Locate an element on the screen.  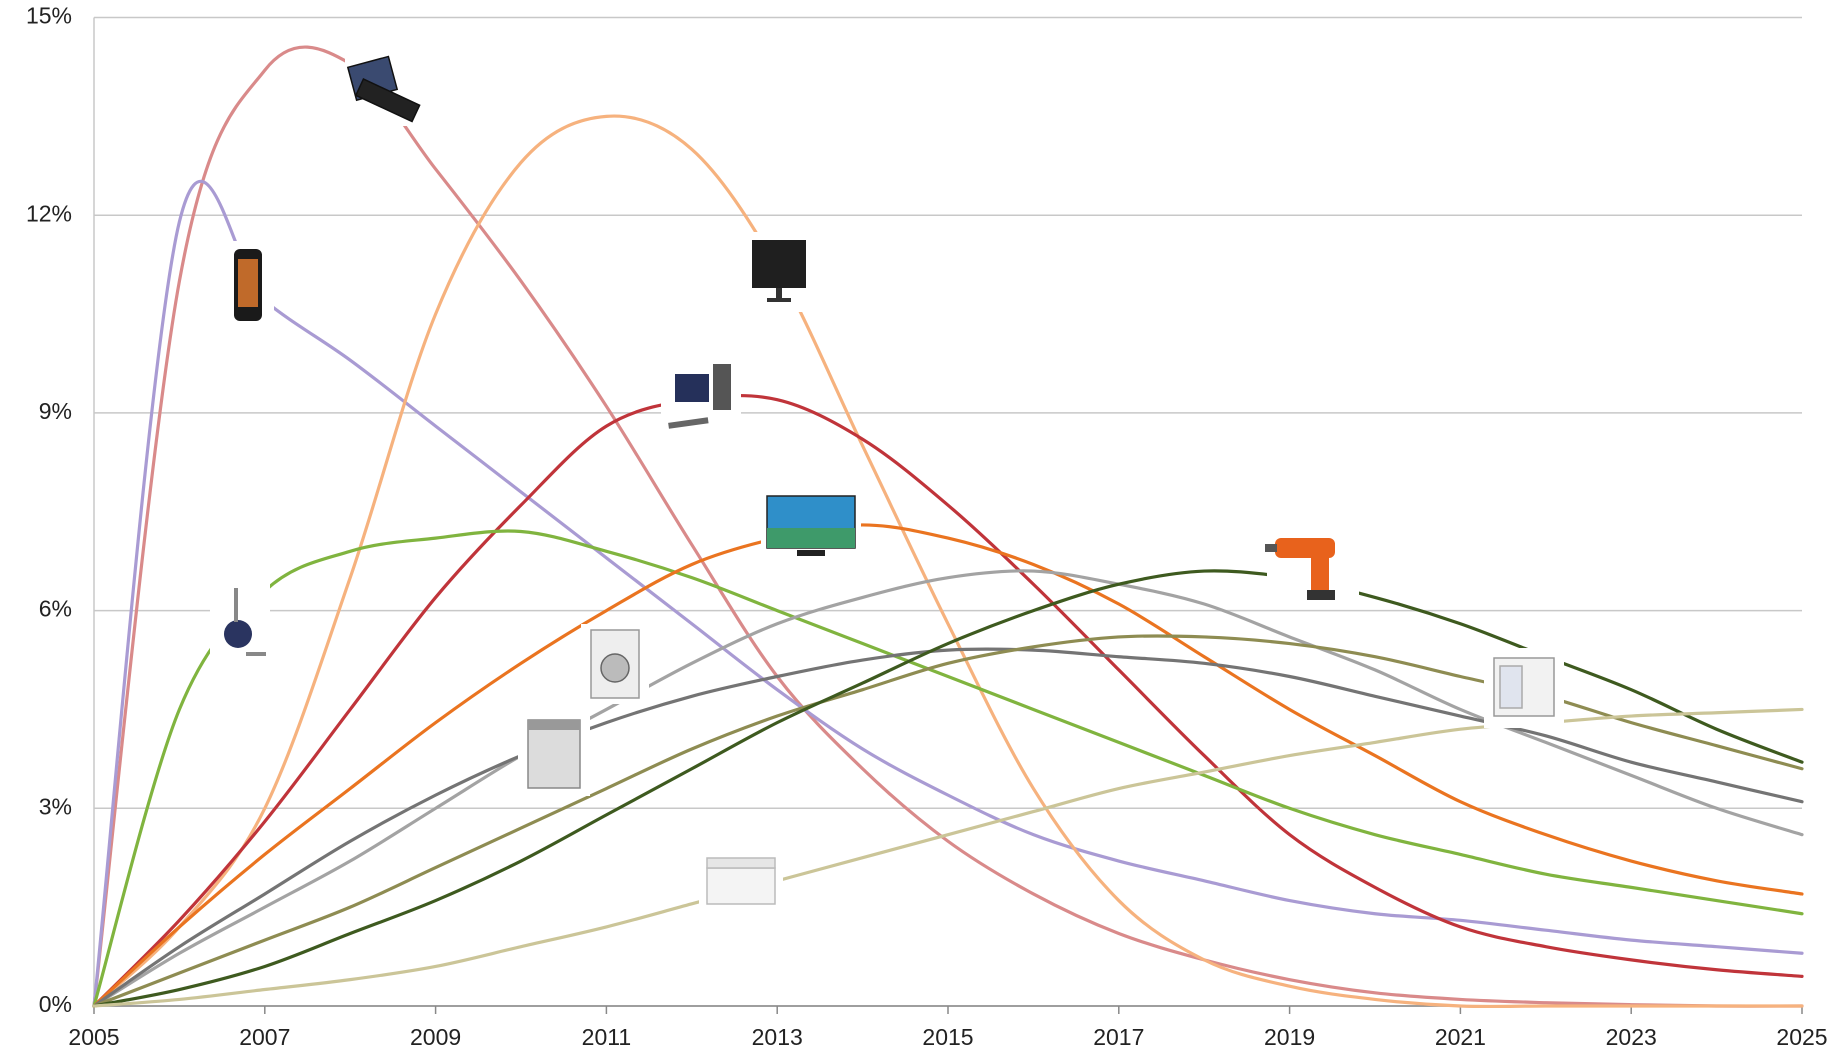
x-tick-label: 2011 is located at coordinates (606, 1037).